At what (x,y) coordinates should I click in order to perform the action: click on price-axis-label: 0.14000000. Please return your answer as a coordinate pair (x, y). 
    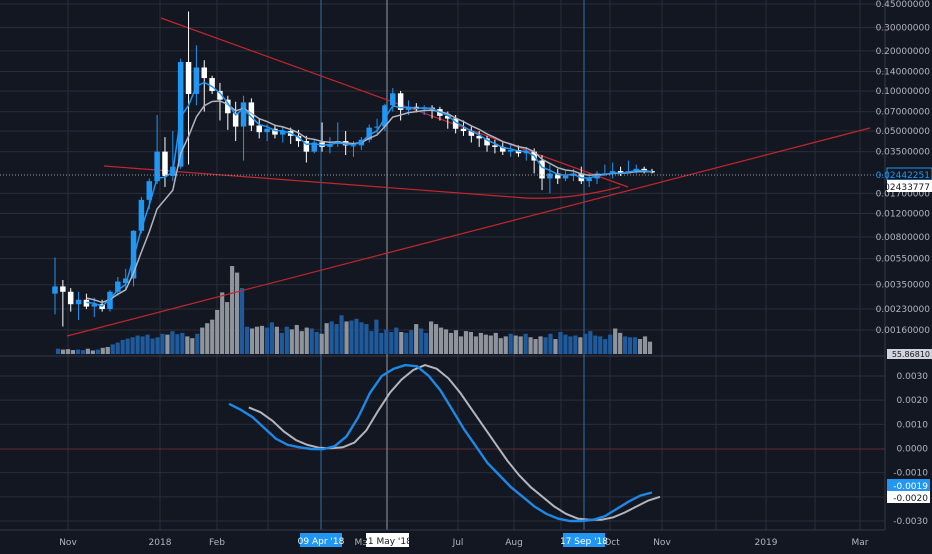
    Looking at the image, I should click on (903, 72).